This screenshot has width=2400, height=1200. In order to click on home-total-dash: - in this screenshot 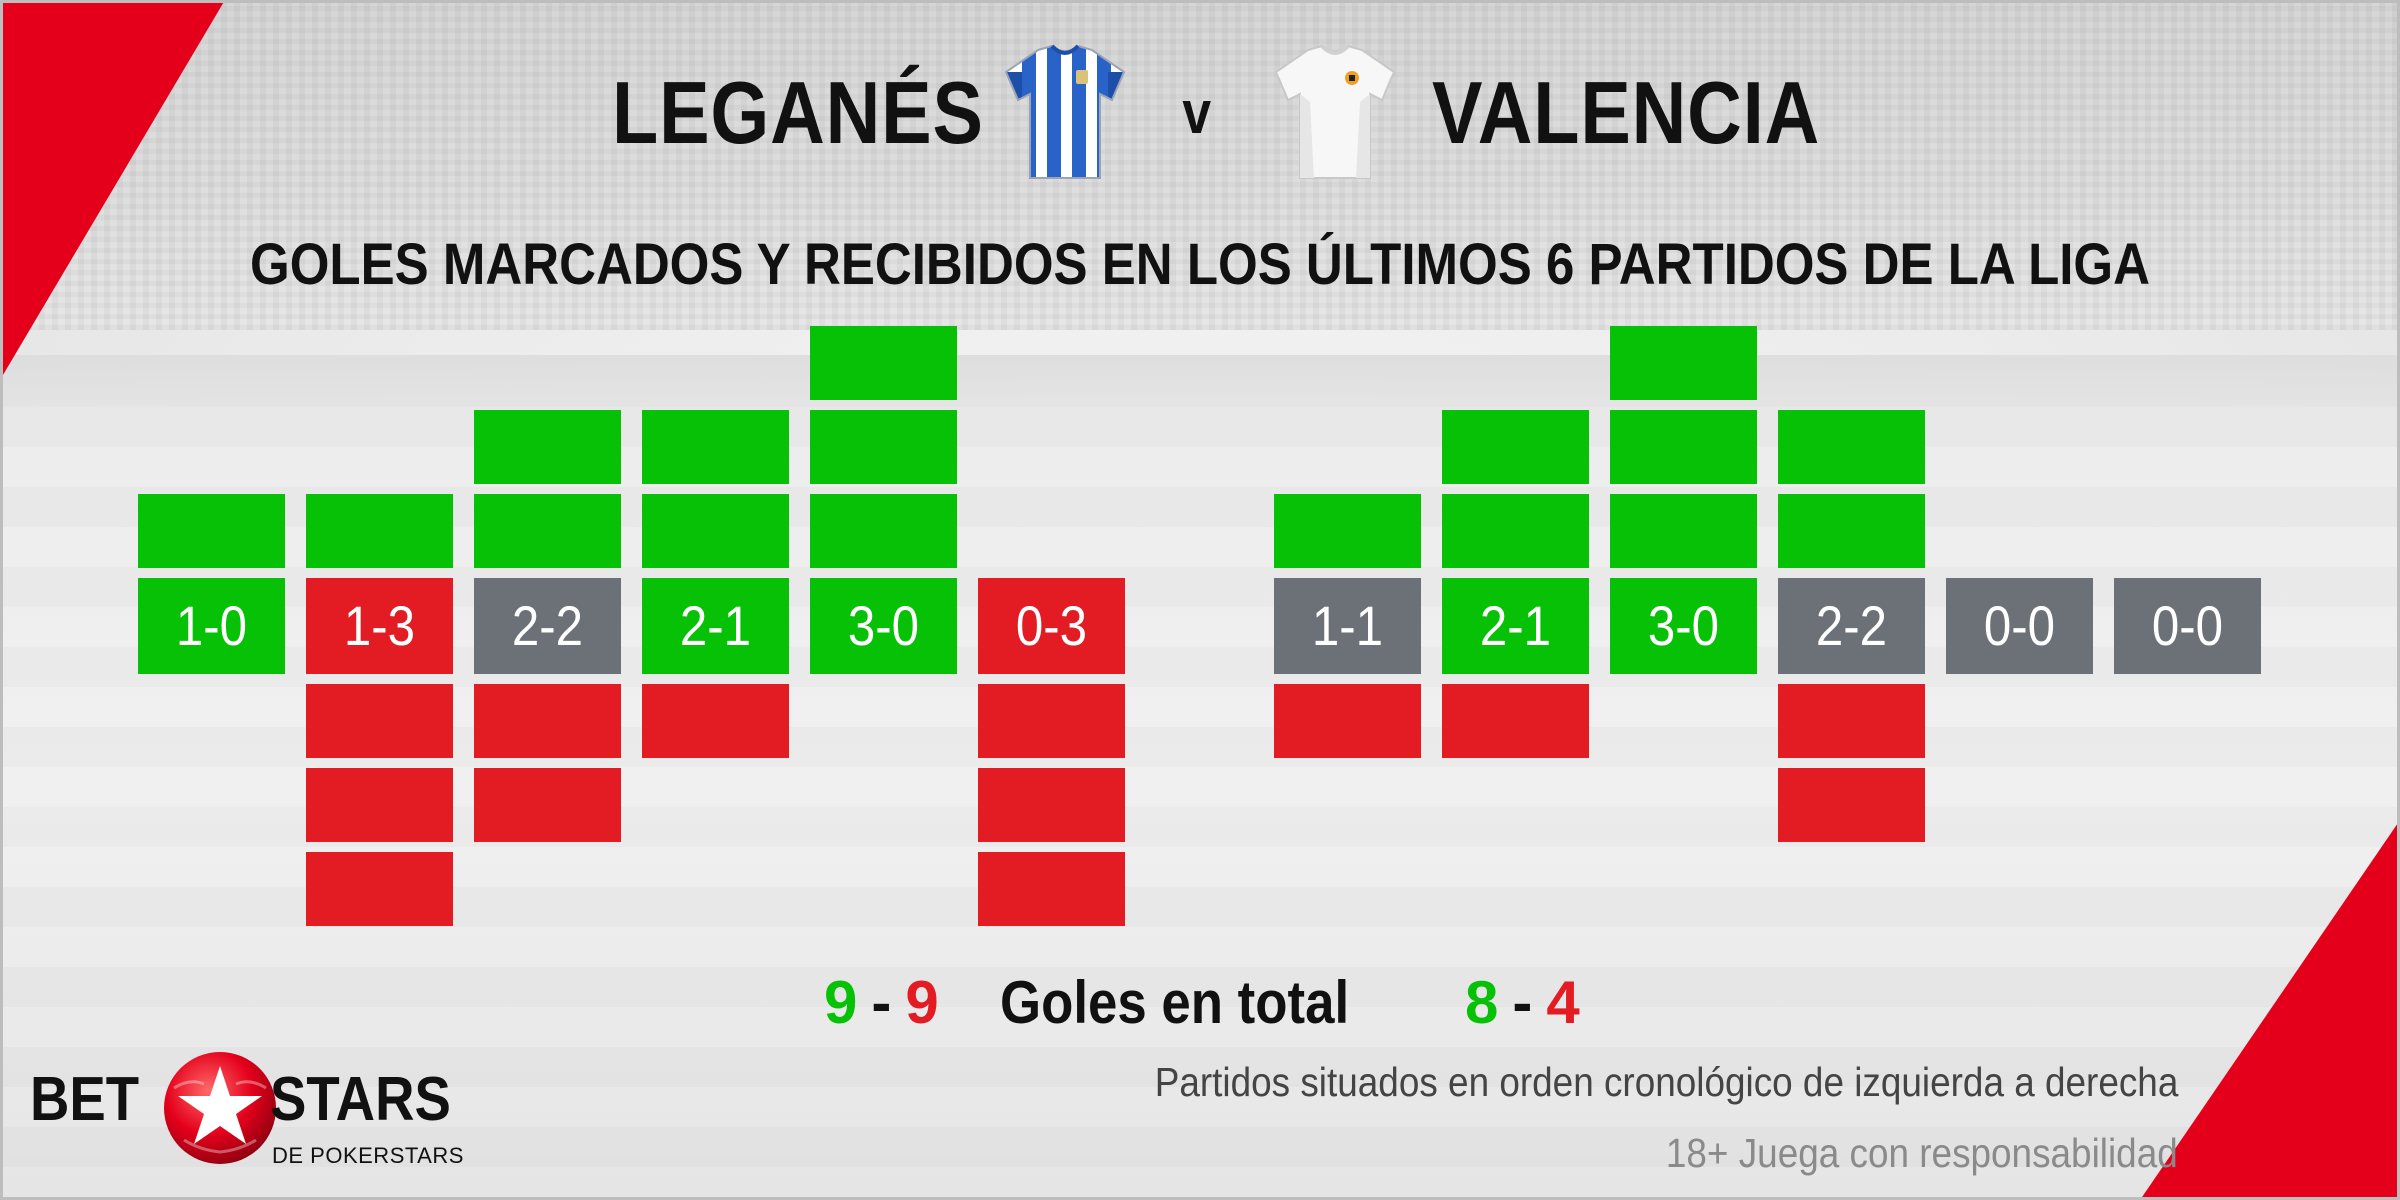, I will do `click(881, 1002)`.